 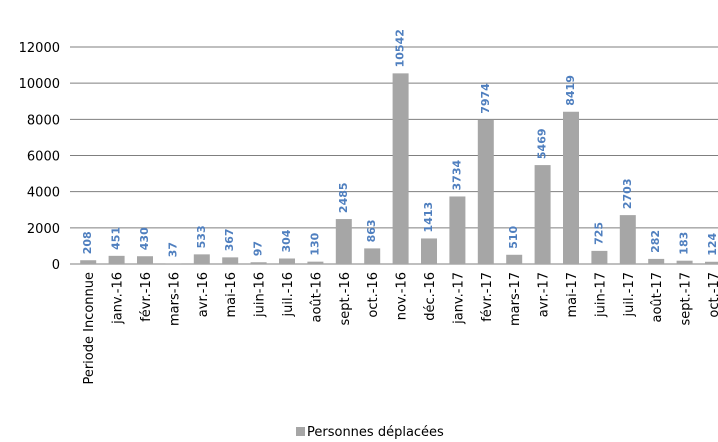 What do you see at coordinates (456, 175) in the screenshot?
I see `data-label: 3734` at bounding box center [456, 175].